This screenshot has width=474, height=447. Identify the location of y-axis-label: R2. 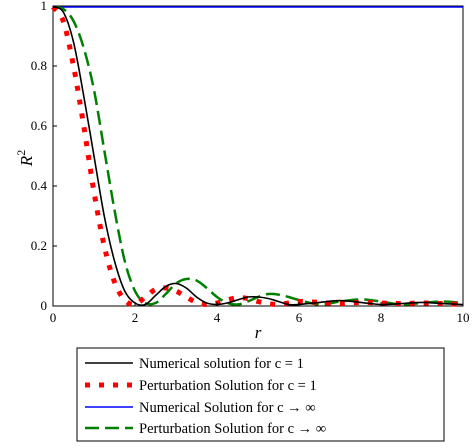
(25, 158).